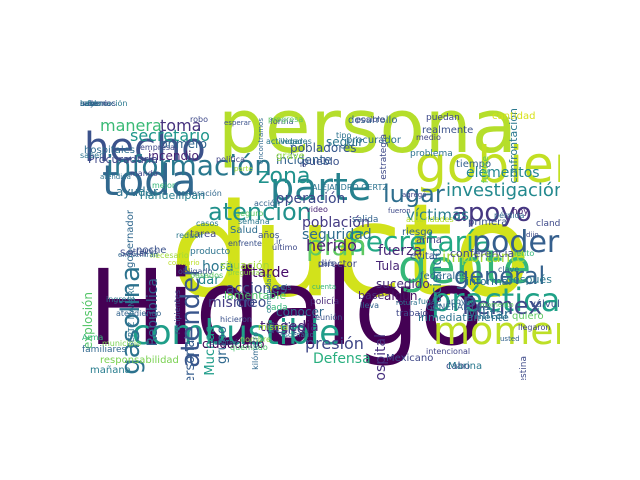  Describe the element at coordinates (104, 350) in the screenshot. I see `word-83: familiares` at that location.